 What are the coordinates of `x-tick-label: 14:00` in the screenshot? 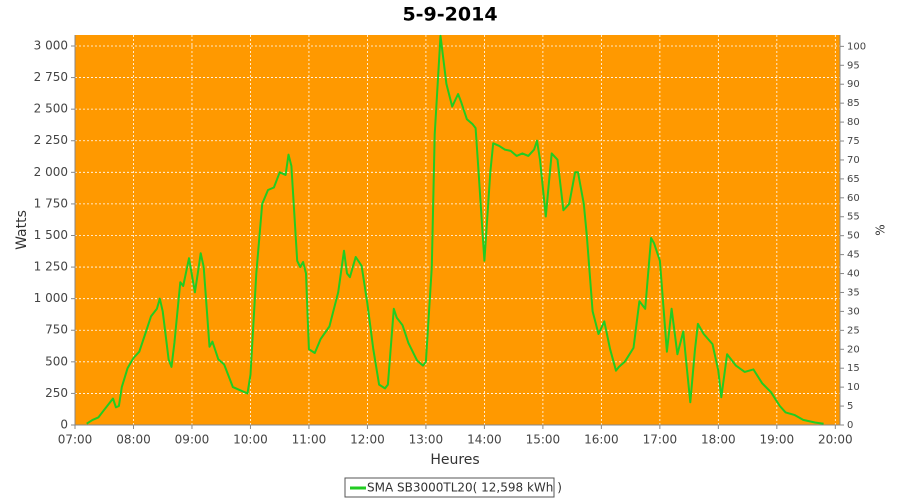 It's located at (484, 440).